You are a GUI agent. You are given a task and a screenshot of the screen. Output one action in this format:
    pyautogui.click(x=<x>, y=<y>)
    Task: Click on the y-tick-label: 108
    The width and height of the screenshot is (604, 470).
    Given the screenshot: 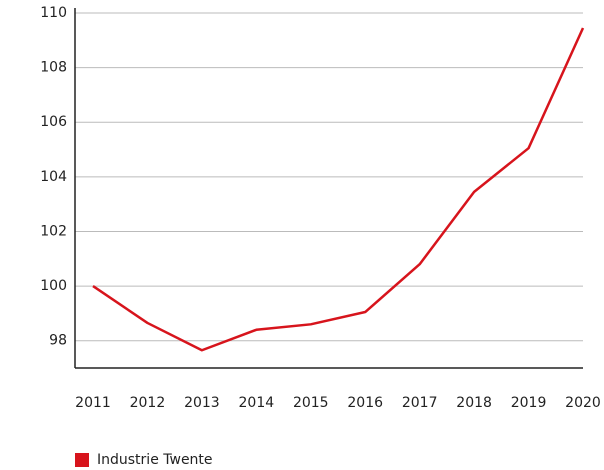 What is the action you would take?
    pyautogui.click(x=53, y=68)
    